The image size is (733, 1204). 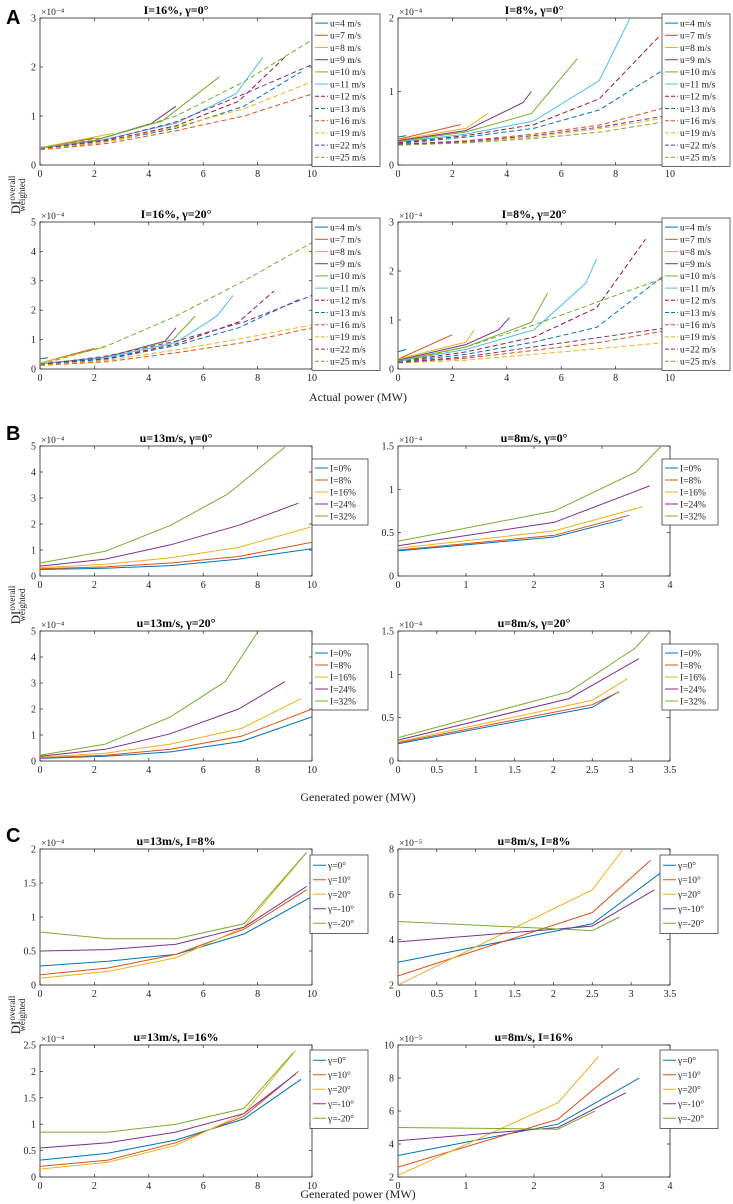 What do you see at coordinates (339, 895) in the screenshot?
I see `legend-entry: γ=20°` at bounding box center [339, 895].